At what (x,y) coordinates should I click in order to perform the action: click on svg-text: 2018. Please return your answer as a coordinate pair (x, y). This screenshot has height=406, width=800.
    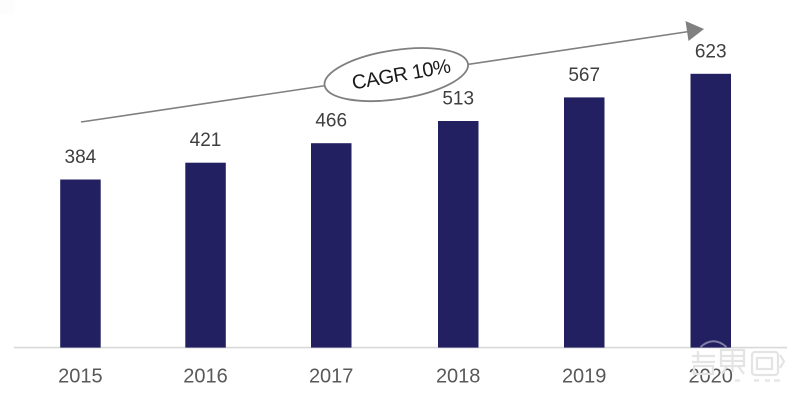
    Looking at the image, I should click on (458, 377).